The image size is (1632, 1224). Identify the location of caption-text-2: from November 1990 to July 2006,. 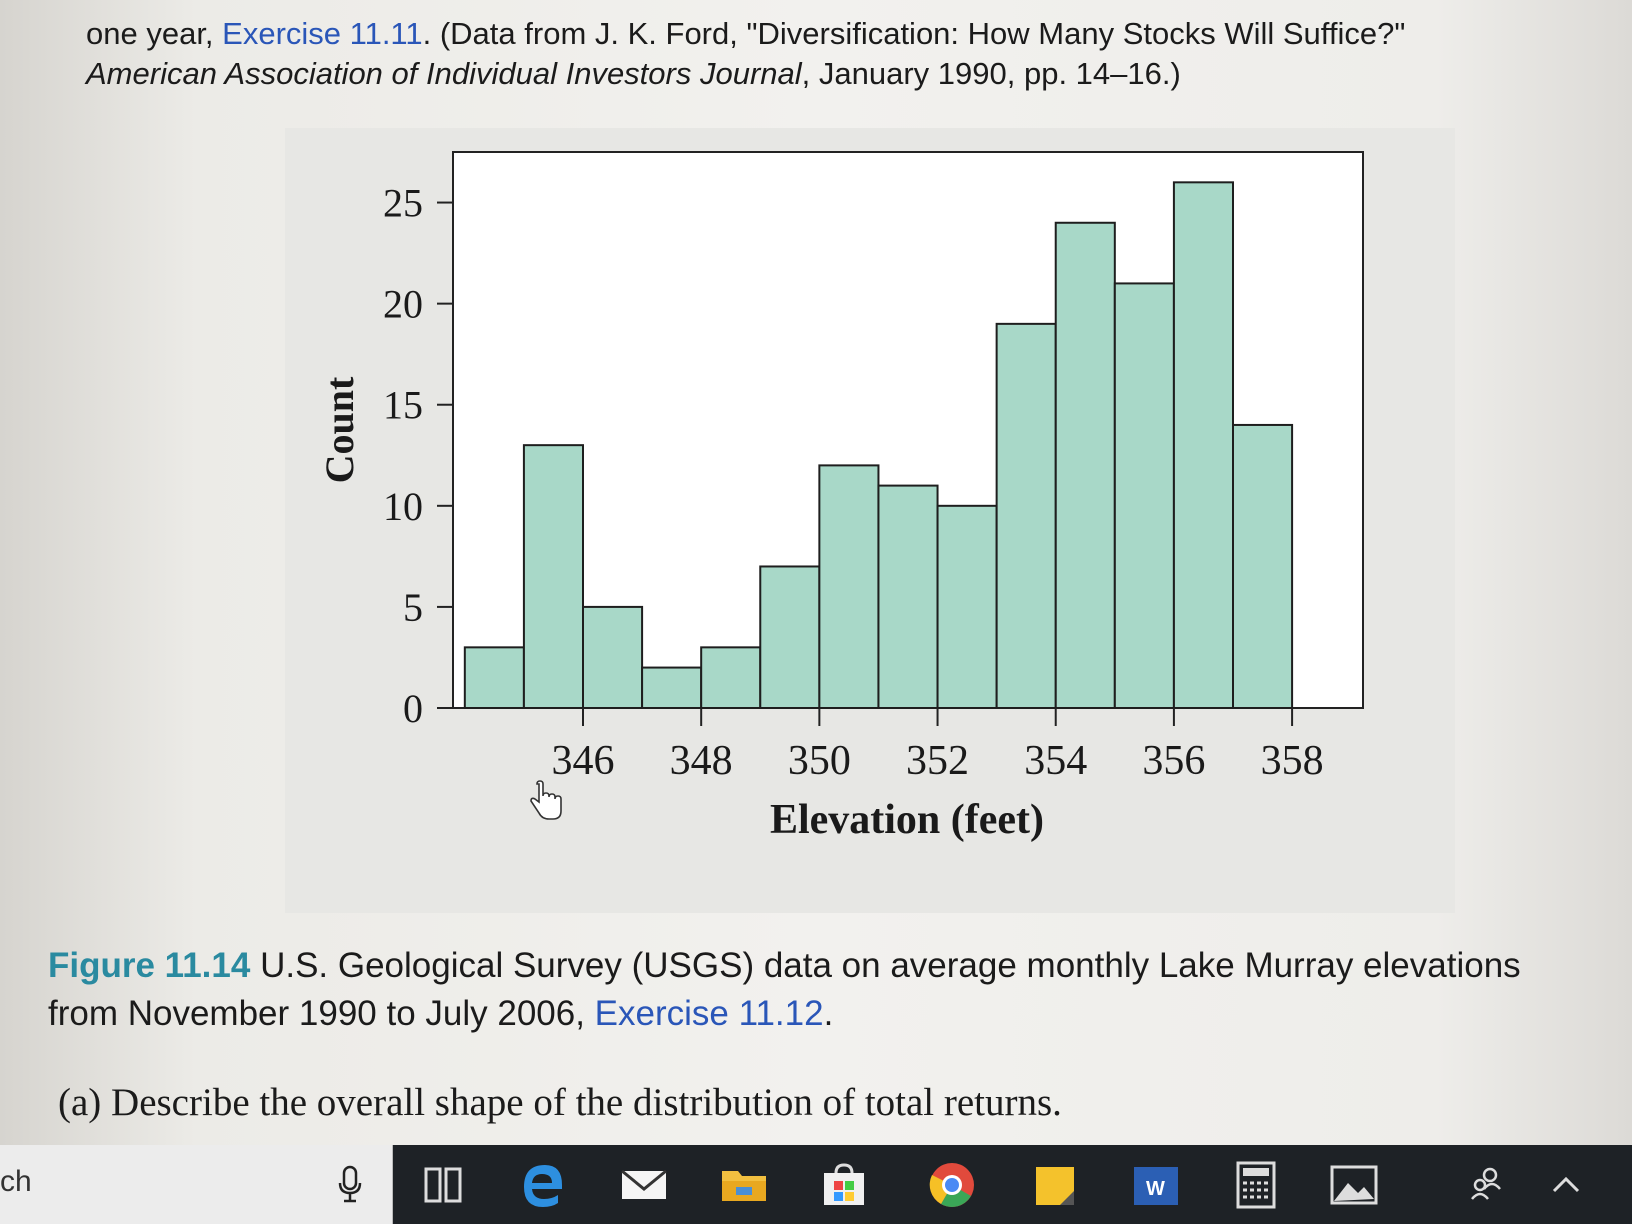
(321, 1013).